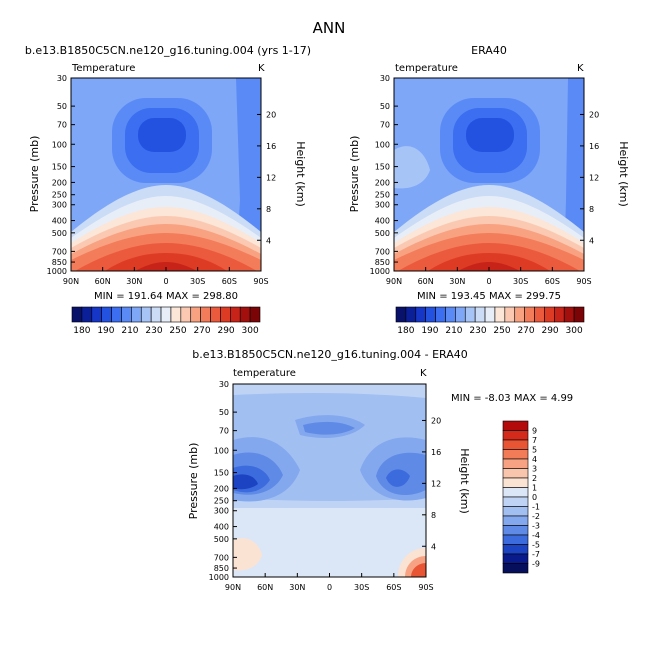 This screenshot has width=658, height=657. Describe the element at coordinates (536, 564) in the screenshot. I see `colorbar-label: -9` at that location.